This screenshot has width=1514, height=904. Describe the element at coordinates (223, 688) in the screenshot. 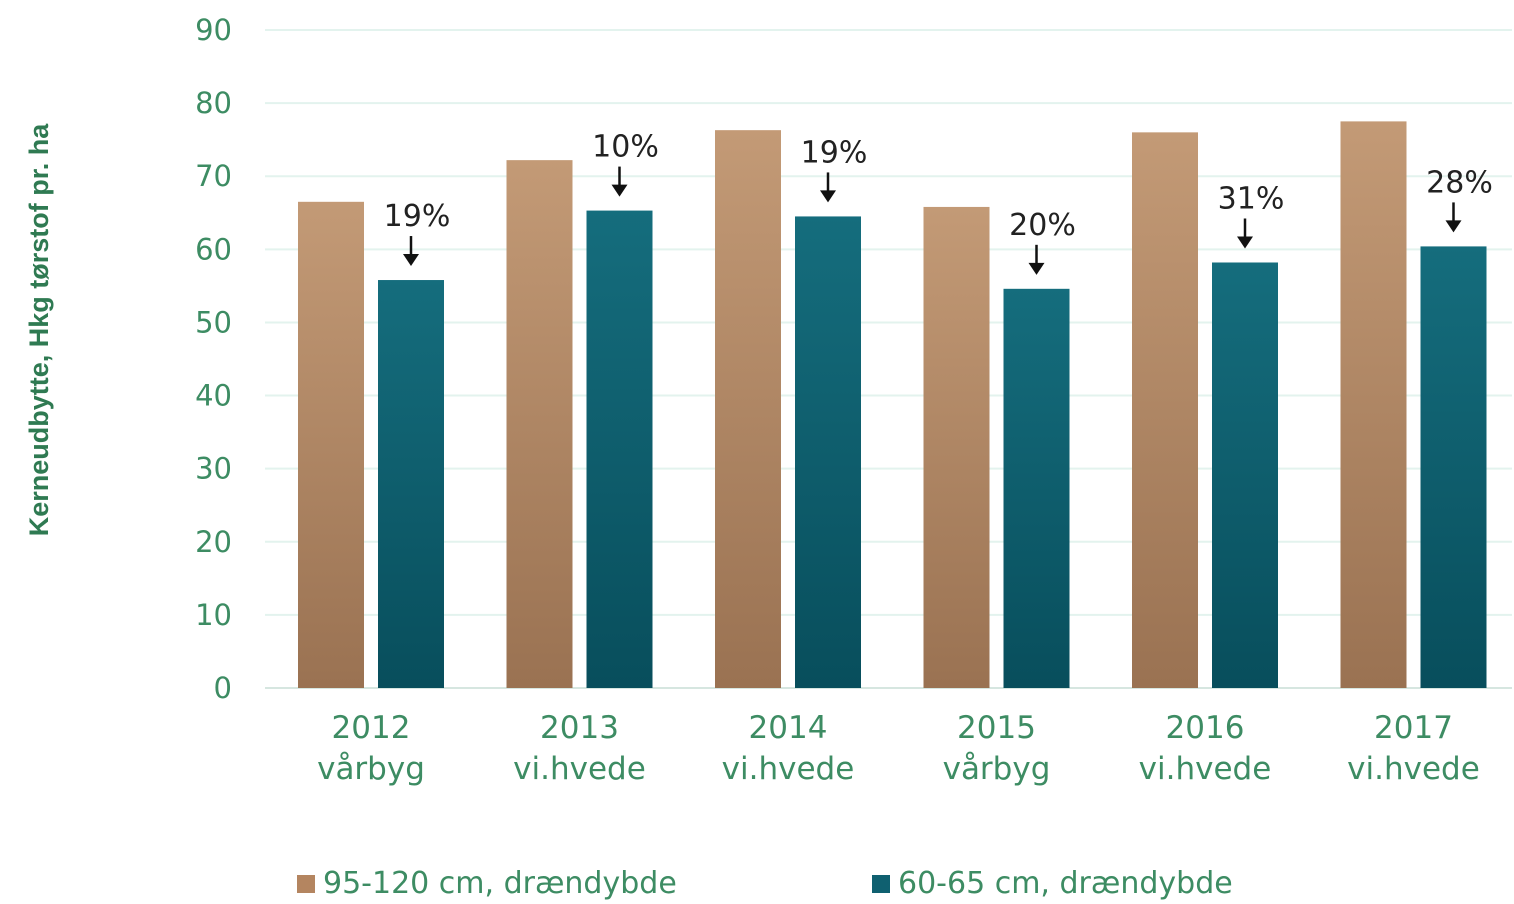

I see `y-tick-label: 0` at that location.